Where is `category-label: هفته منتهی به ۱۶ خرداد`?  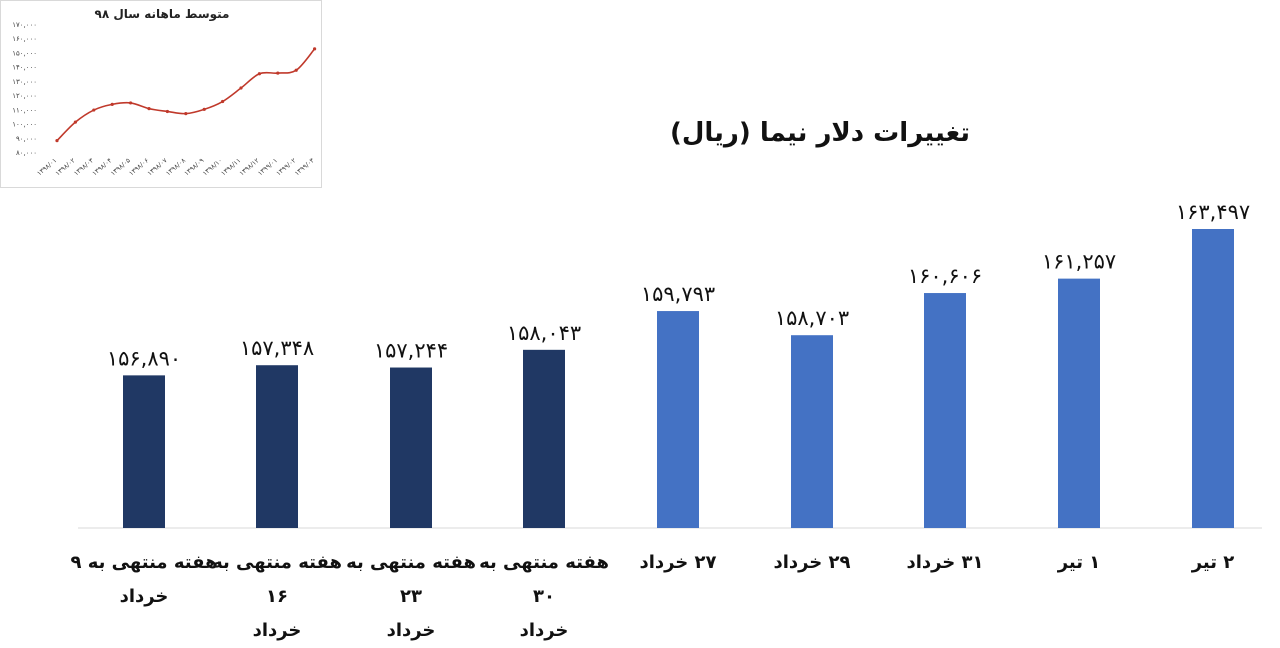 category-label: هفته منتهی به ۱۶ خرداد is located at coordinates (277, 597).